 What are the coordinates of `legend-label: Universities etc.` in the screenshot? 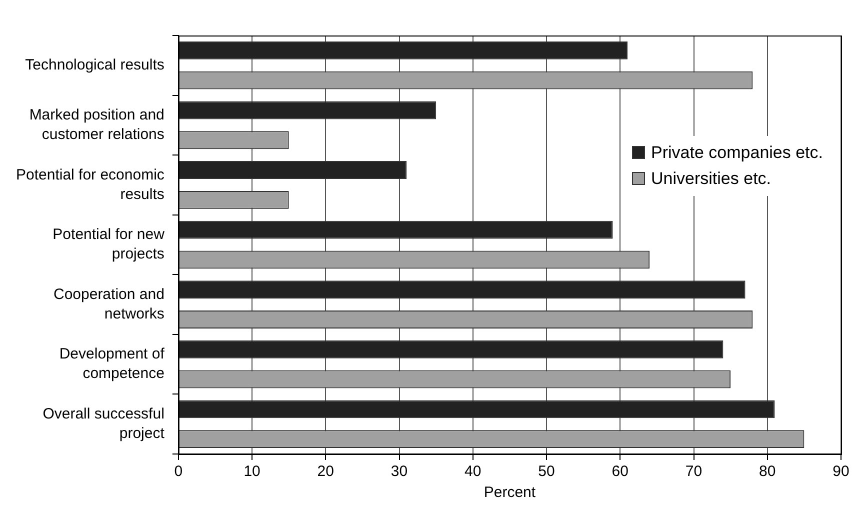 It's located at (711, 179).